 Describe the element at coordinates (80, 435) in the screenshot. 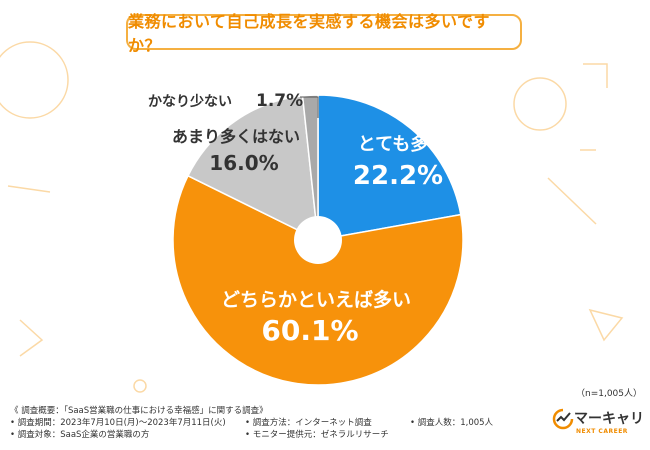

I see `survey-target: • 調査対象：SaaS企業の営業職の方` at that location.